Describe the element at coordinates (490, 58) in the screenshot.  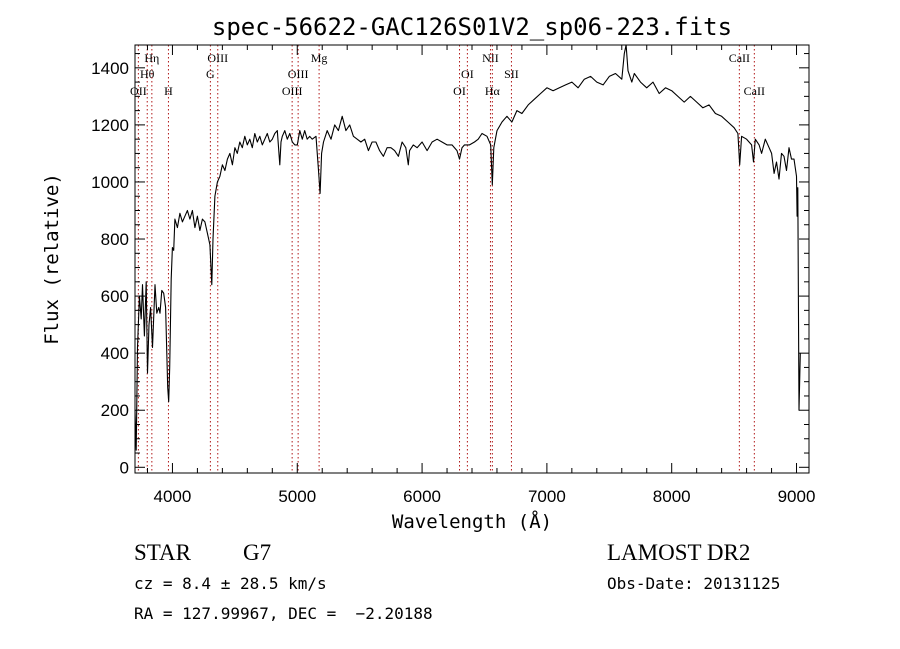
I see `marker-label-11: NII` at that location.